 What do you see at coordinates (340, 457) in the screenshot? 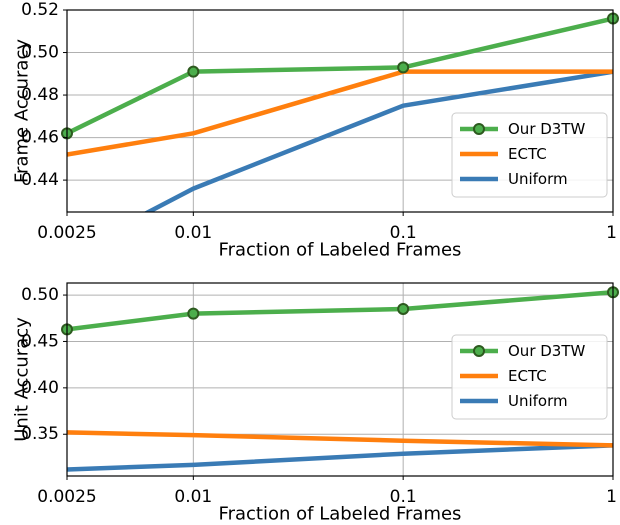
I see `series-line-uniform` at bounding box center [340, 457].